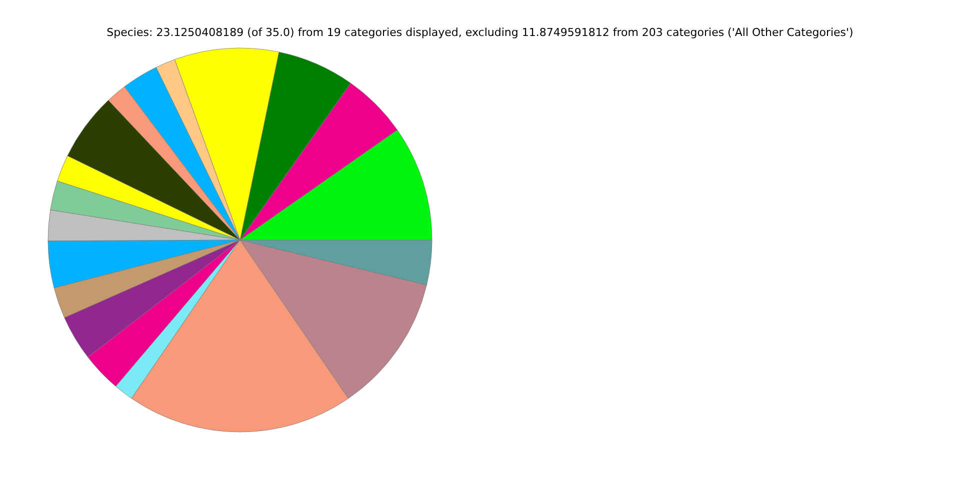 The width and height of the screenshot is (960, 480). I want to click on text: Species: 23.1250408189 (of 35.0) from 19 categories displayed, excluding 11.8749591812 from 203 categories ('All Other Categories'), so click(480, 32).